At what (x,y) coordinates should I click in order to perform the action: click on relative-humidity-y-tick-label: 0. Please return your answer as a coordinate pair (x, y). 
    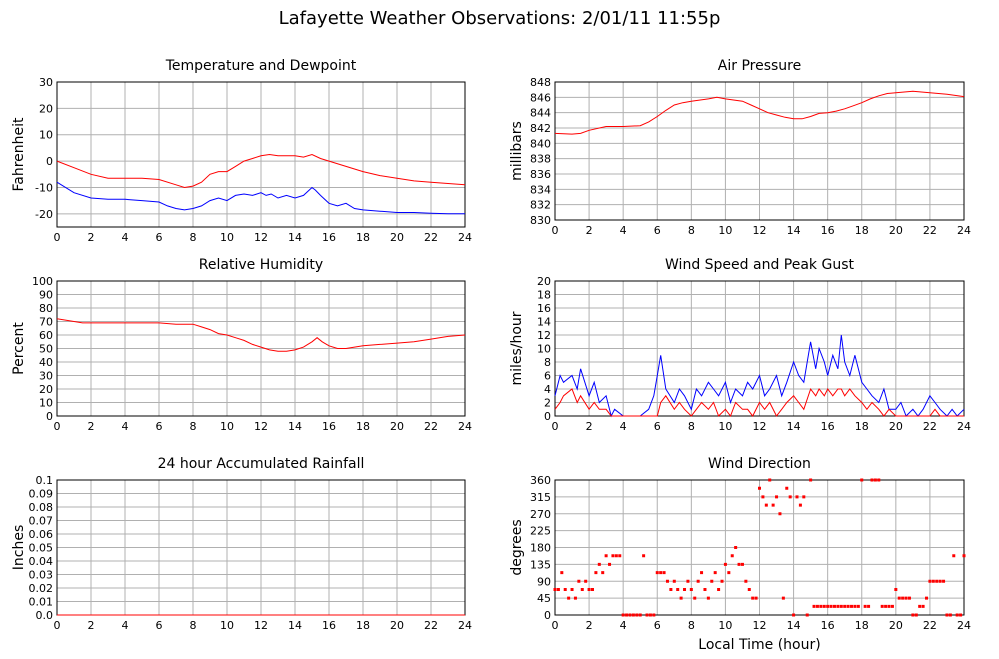
    Looking at the image, I should click on (49, 416).